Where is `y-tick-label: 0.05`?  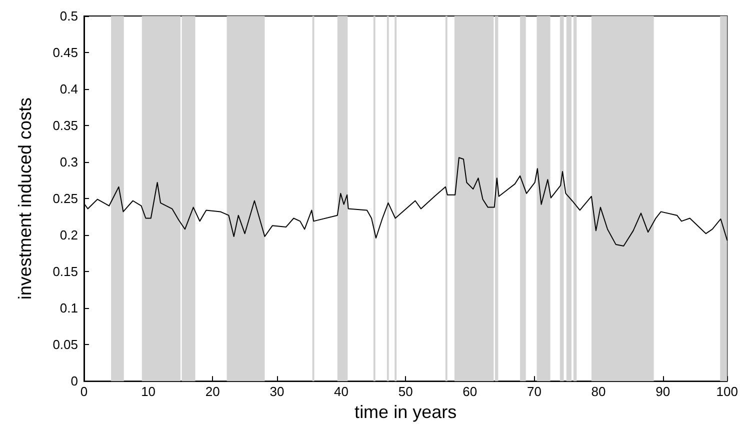
y-tick-label: 0.05 is located at coordinates (65, 344).